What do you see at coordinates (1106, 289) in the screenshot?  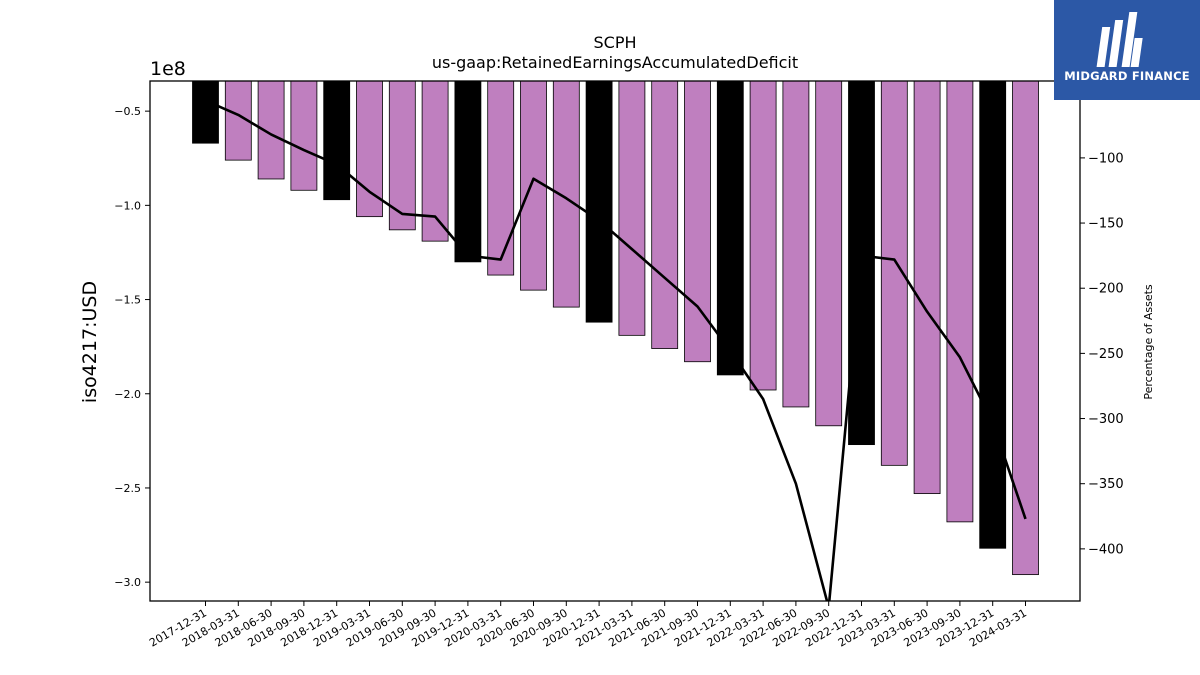 I see `y2-tick-label: −200` at bounding box center [1106, 289].